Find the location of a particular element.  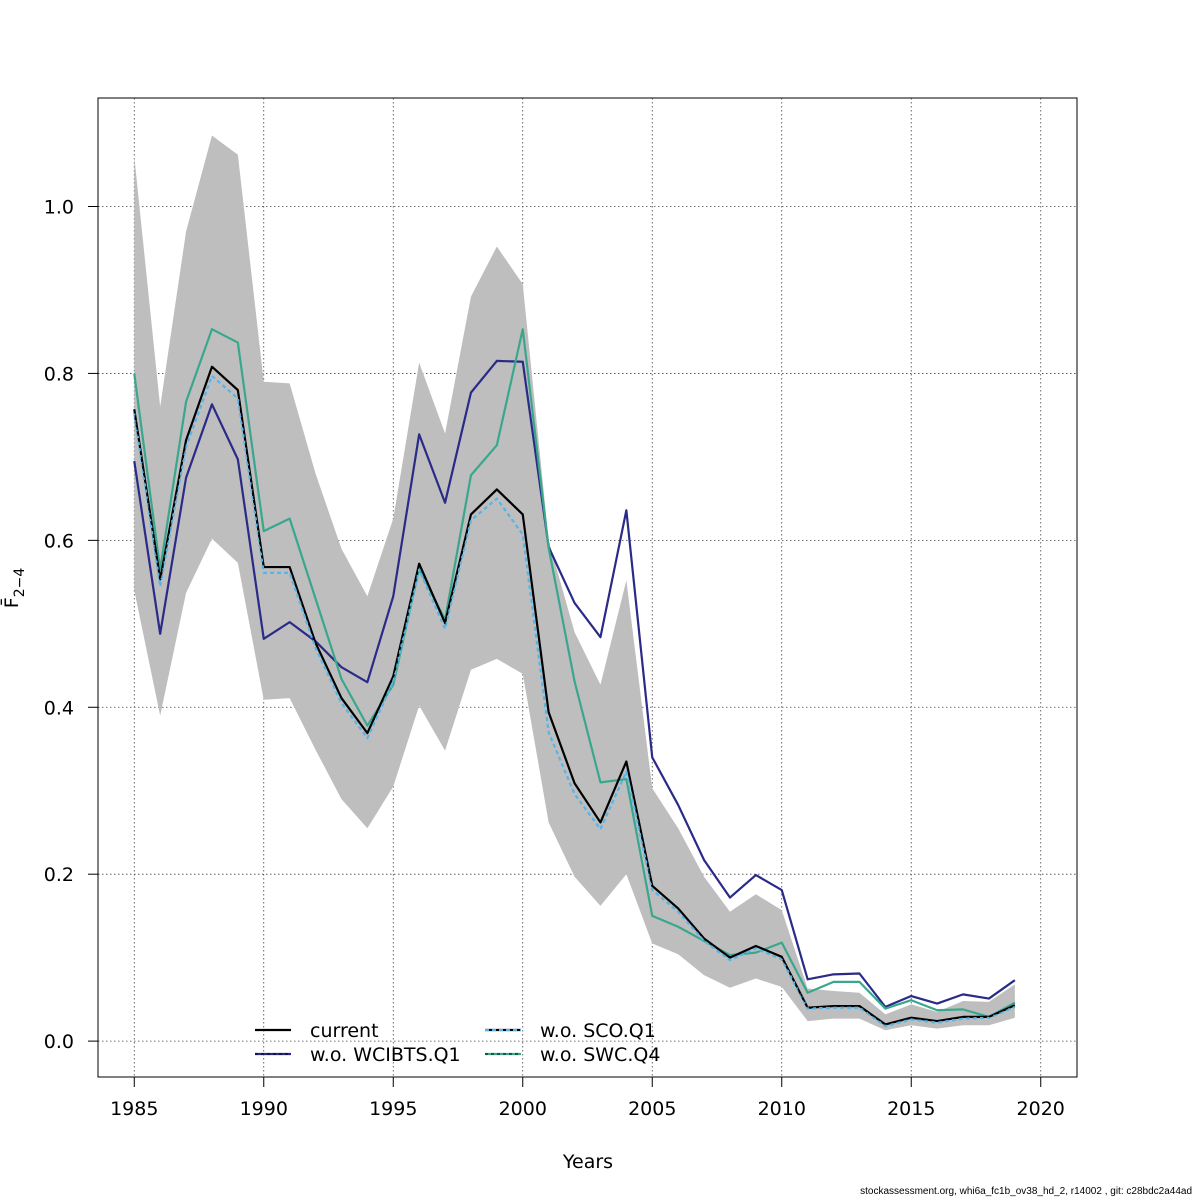

y-tick-label: 0.4 is located at coordinates (59, 708).